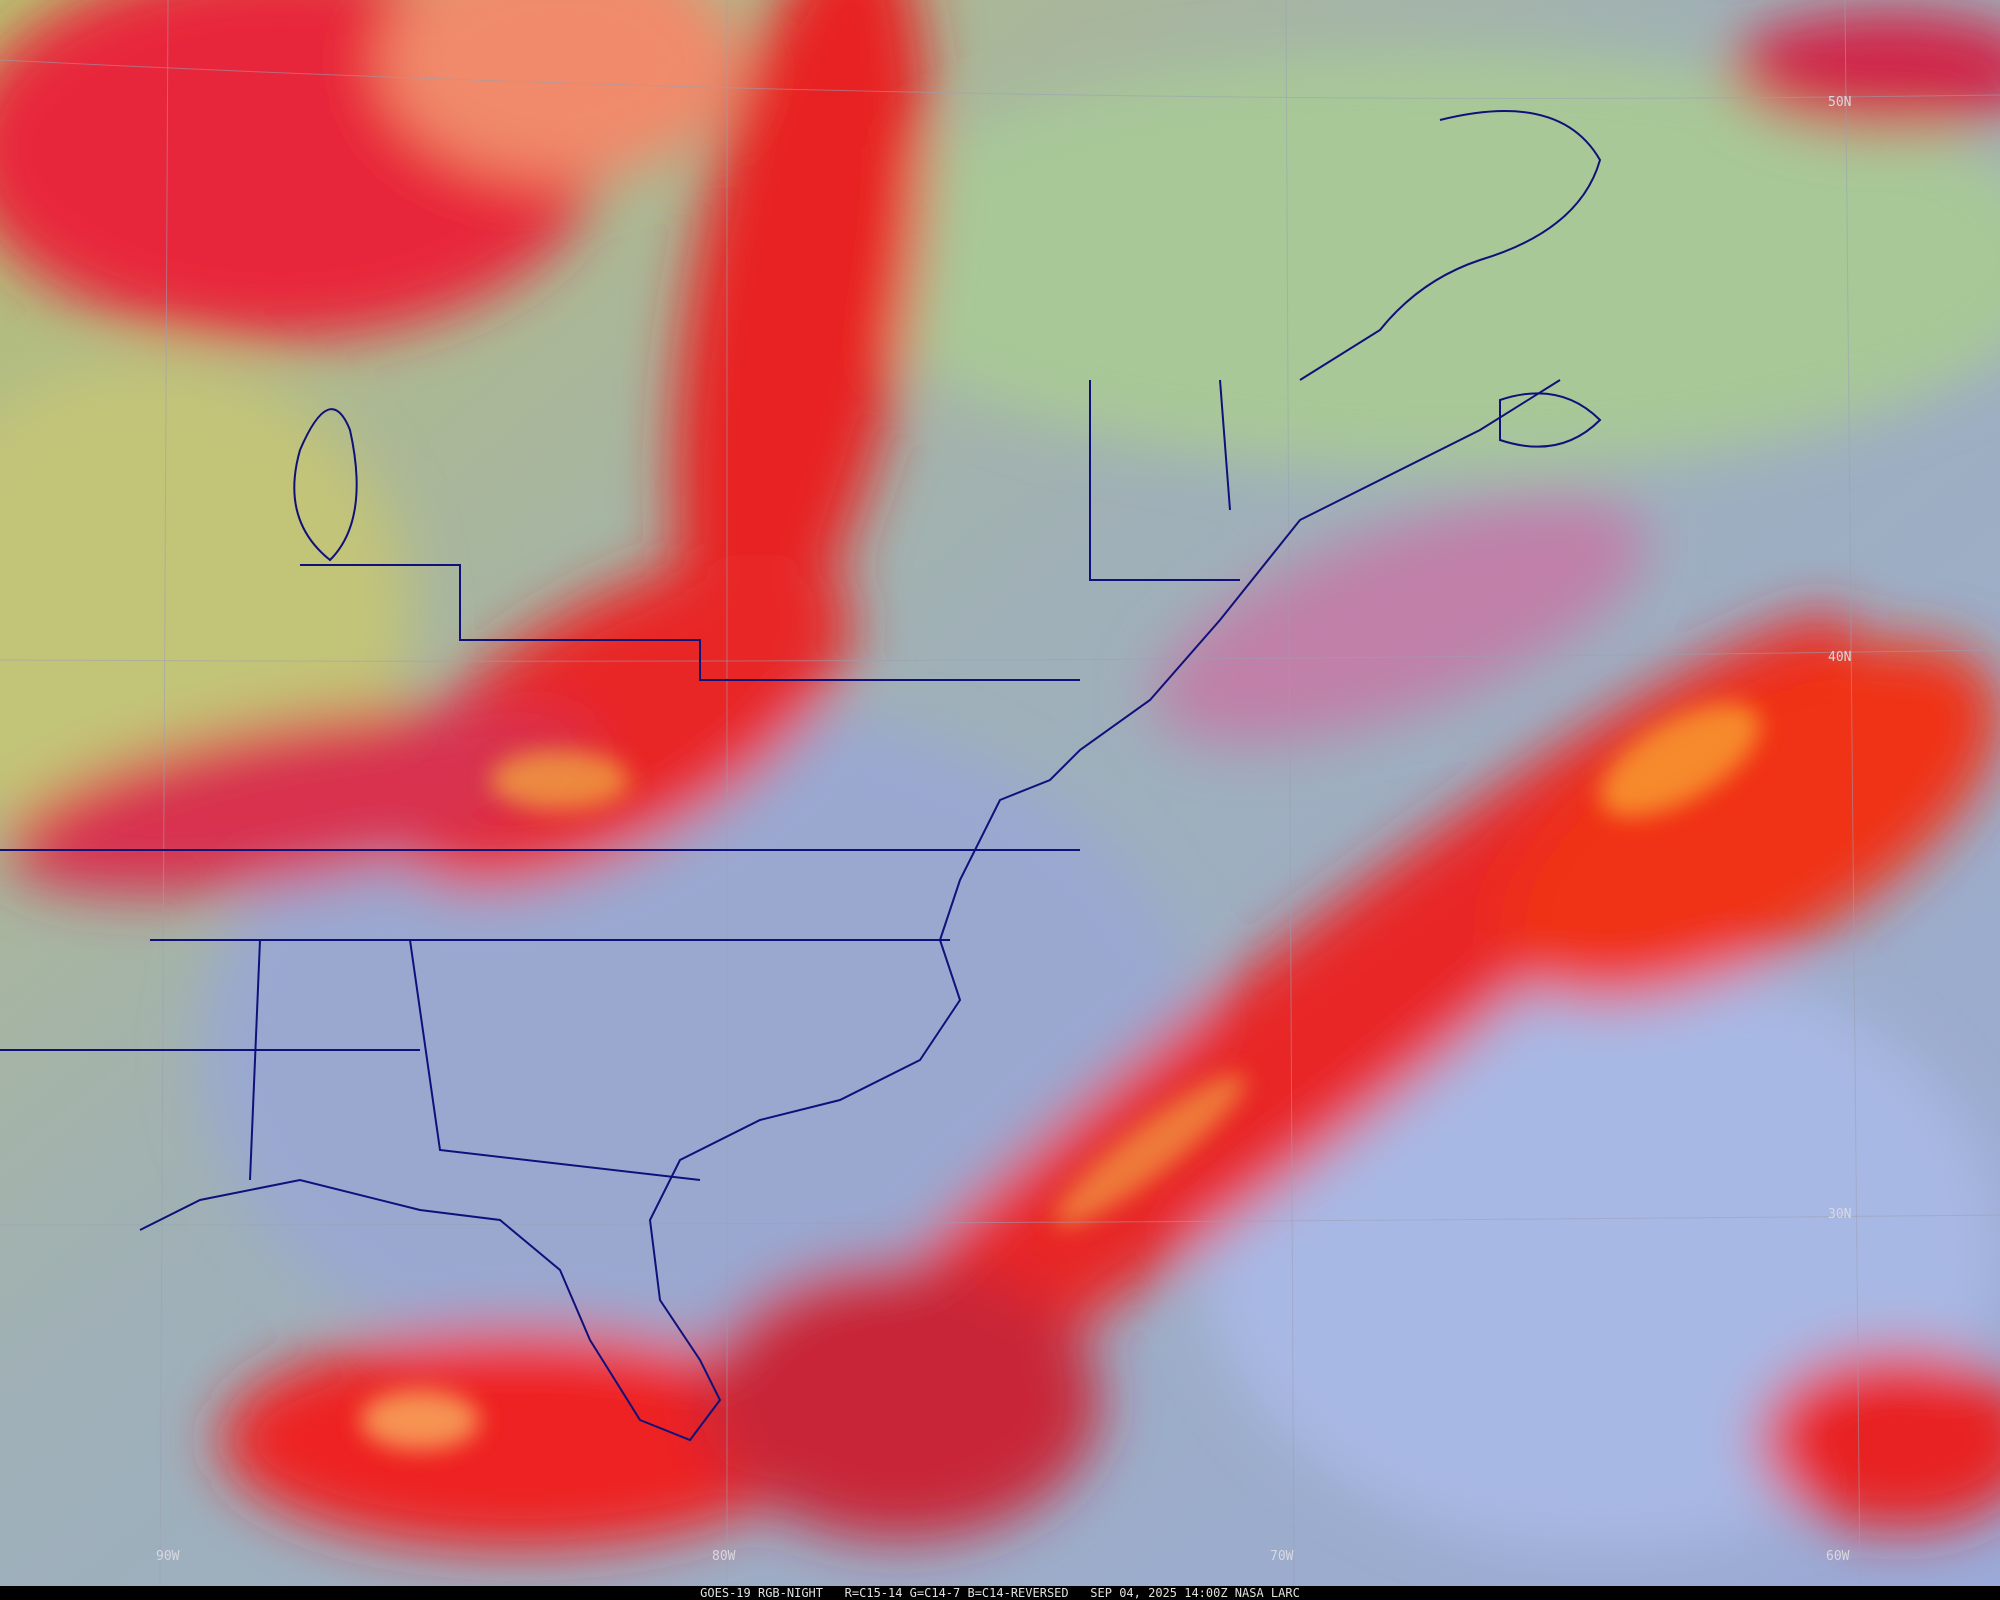 The image size is (2000, 1600). I want to click on latitude-label: 40N, so click(1839, 657).